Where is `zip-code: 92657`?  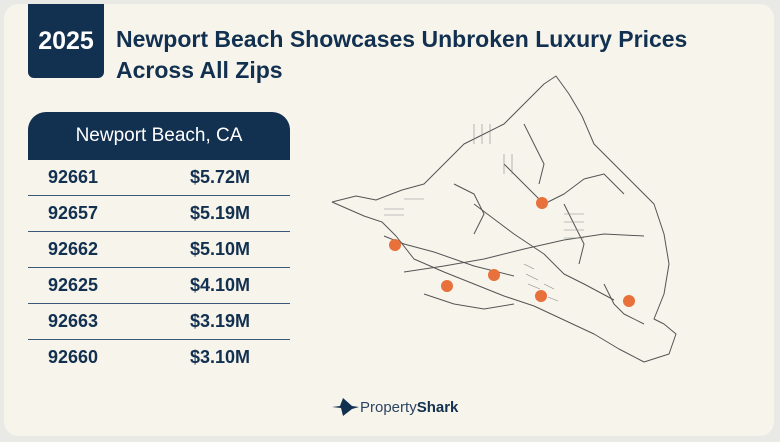 zip-code: 92657 is located at coordinates (73, 213).